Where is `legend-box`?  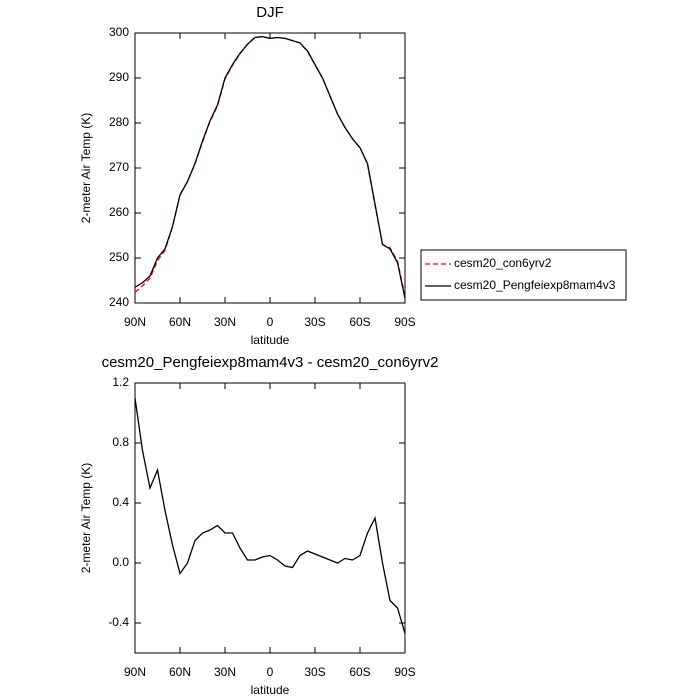
legend-box is located at coordinates (523, 275).